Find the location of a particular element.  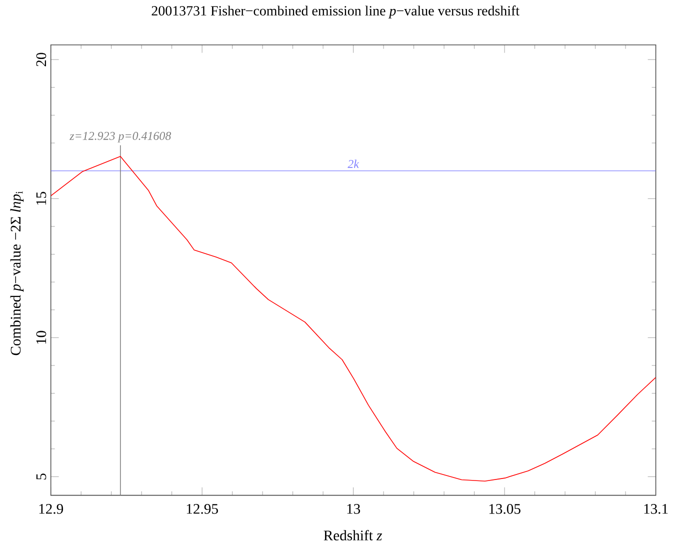

y-tick-label: 15 is located at coordinates (41, 198).